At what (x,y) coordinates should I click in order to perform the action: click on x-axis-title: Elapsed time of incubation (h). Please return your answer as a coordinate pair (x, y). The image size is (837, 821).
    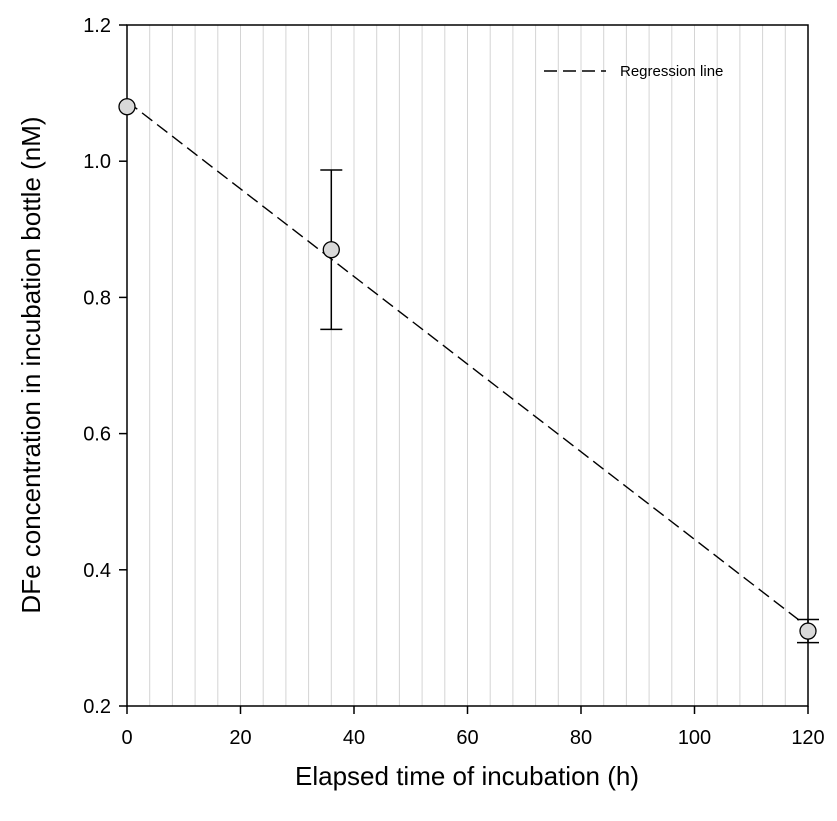
    Looking at the image, I should click on (467, 776).